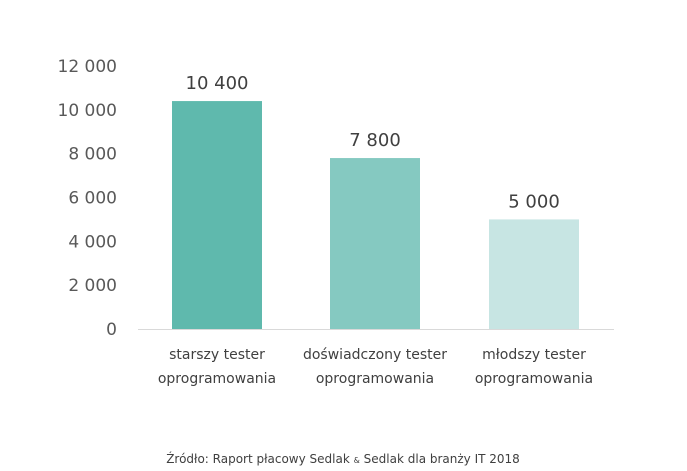  I want to click on y-tick-label: 12 000, so click(87, 67).